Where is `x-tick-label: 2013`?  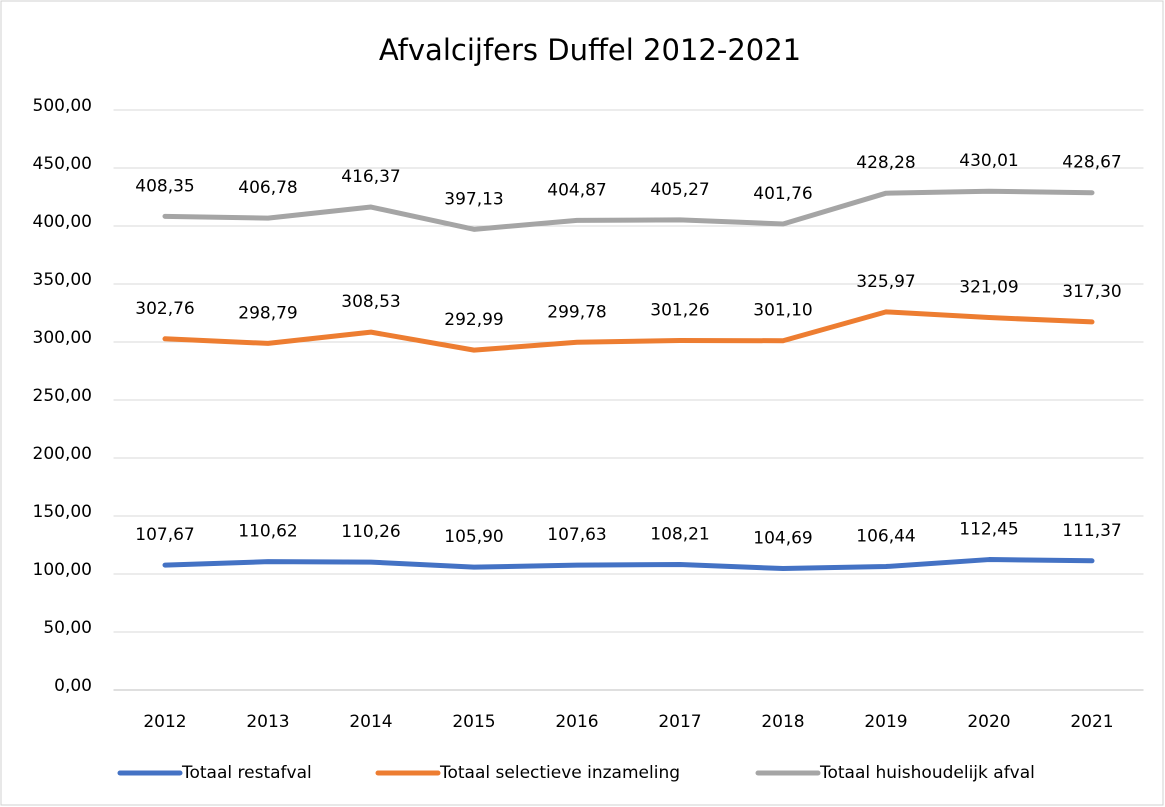 x-tick-label: 2013 is located at coordinates (267, 722).